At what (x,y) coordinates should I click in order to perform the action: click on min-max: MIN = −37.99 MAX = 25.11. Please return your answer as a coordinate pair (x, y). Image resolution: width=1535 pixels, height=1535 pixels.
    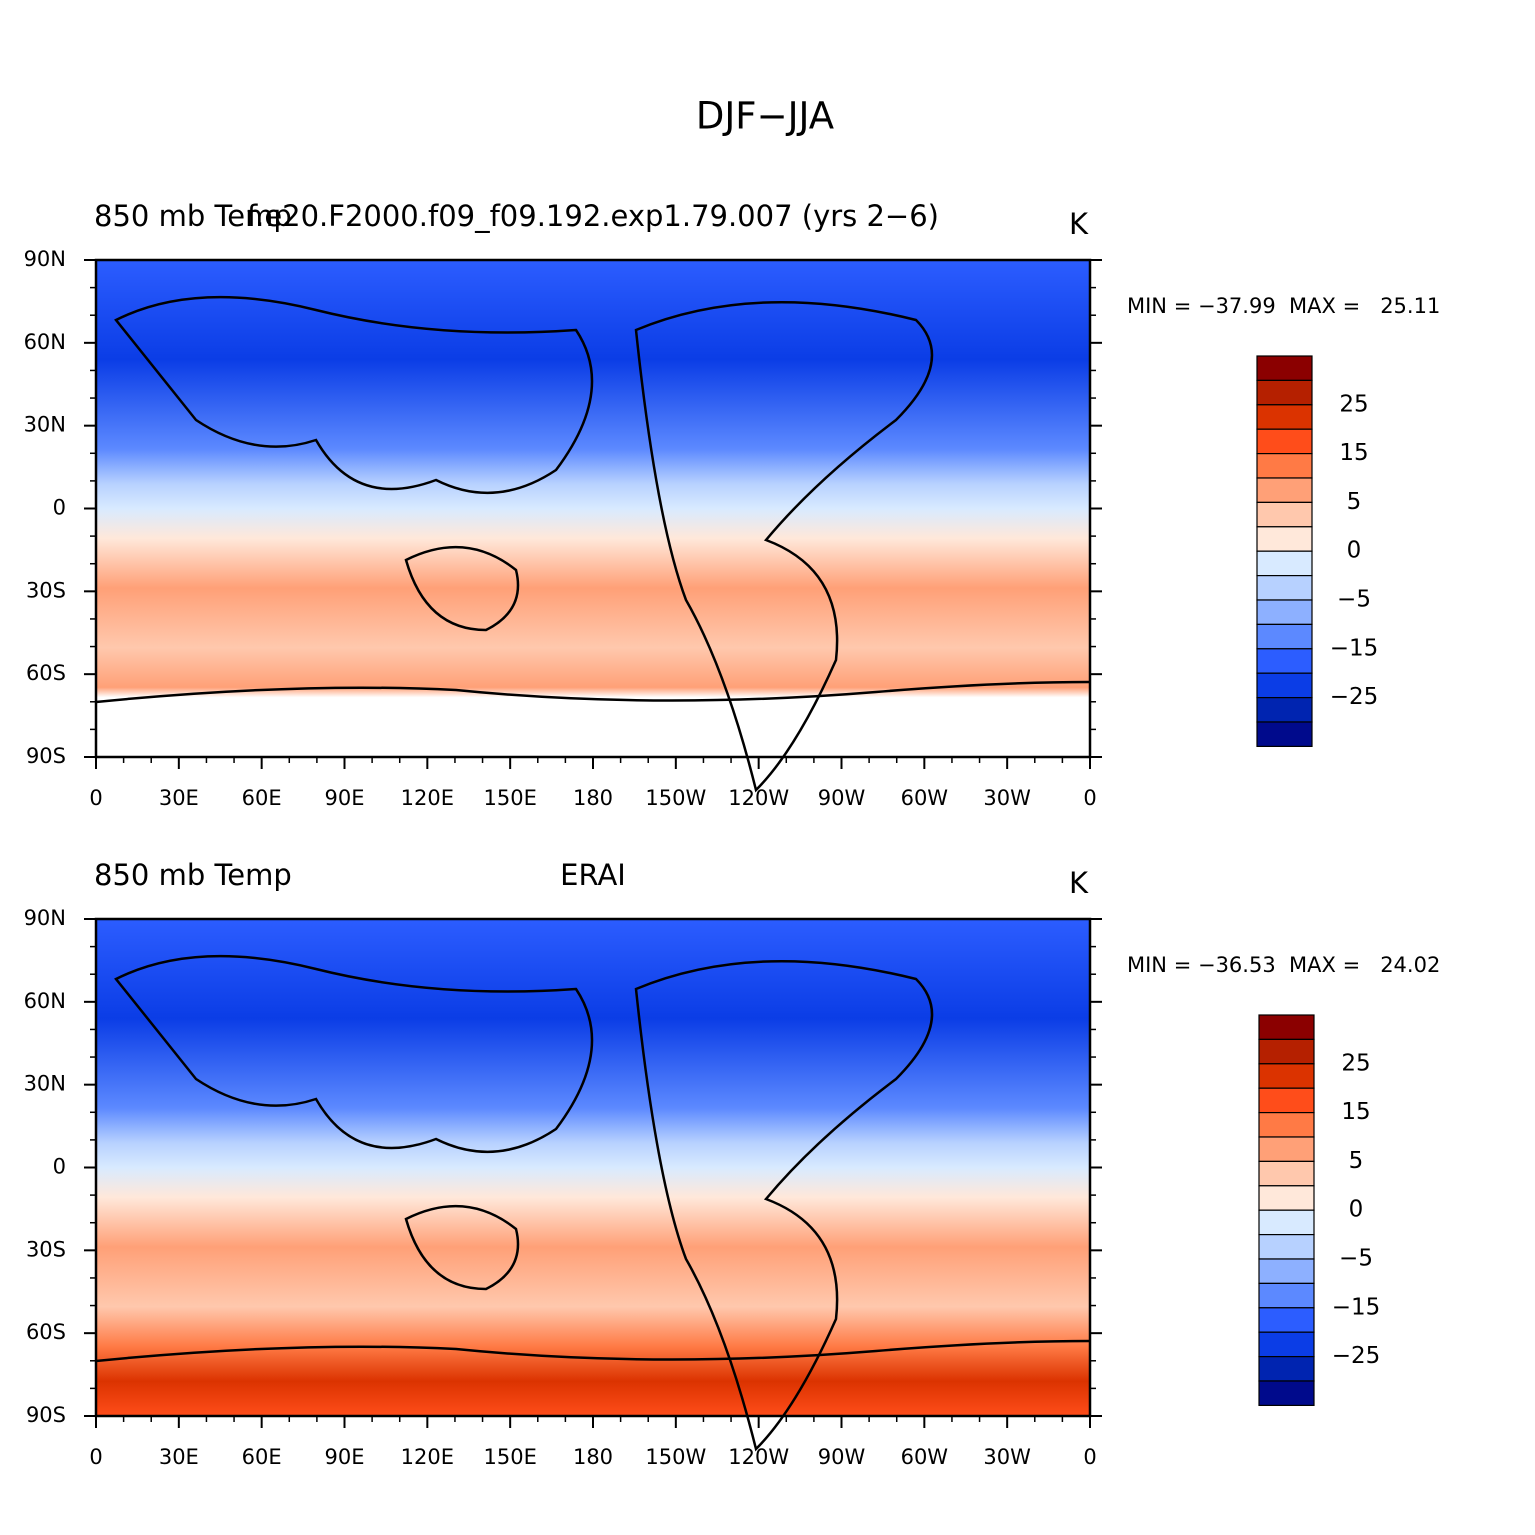
    Looking at the image, I should click on (1283, 306).